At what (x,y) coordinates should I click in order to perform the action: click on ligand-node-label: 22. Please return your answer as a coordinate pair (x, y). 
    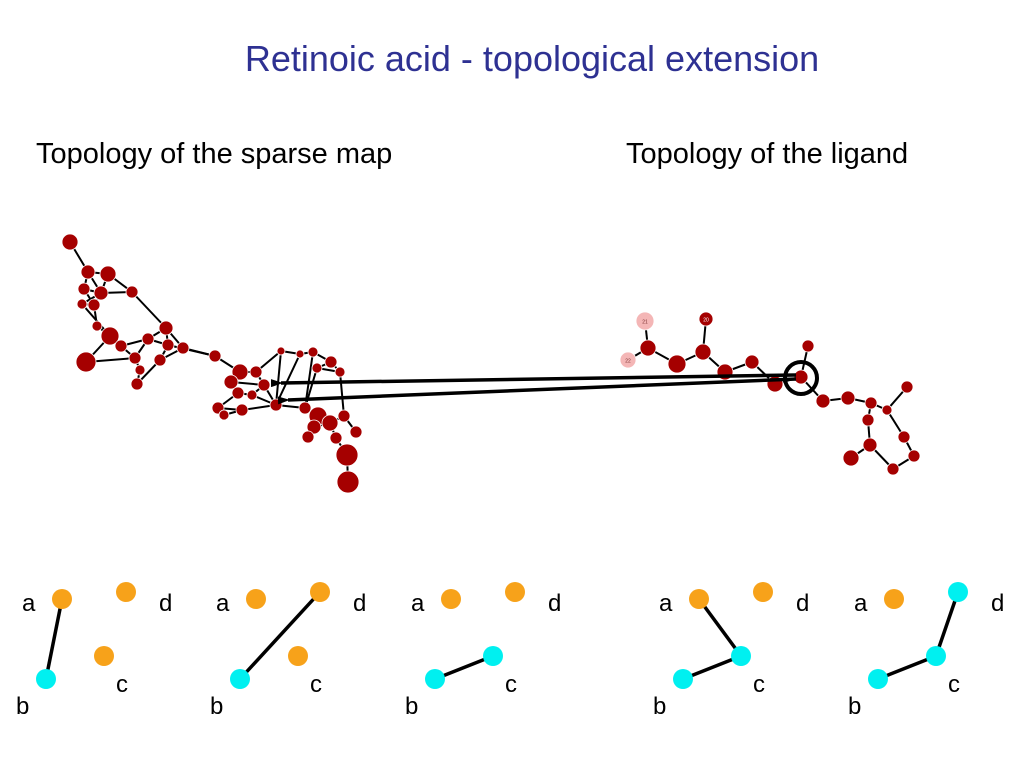
    Looking at the image, I should click on (628, 362).